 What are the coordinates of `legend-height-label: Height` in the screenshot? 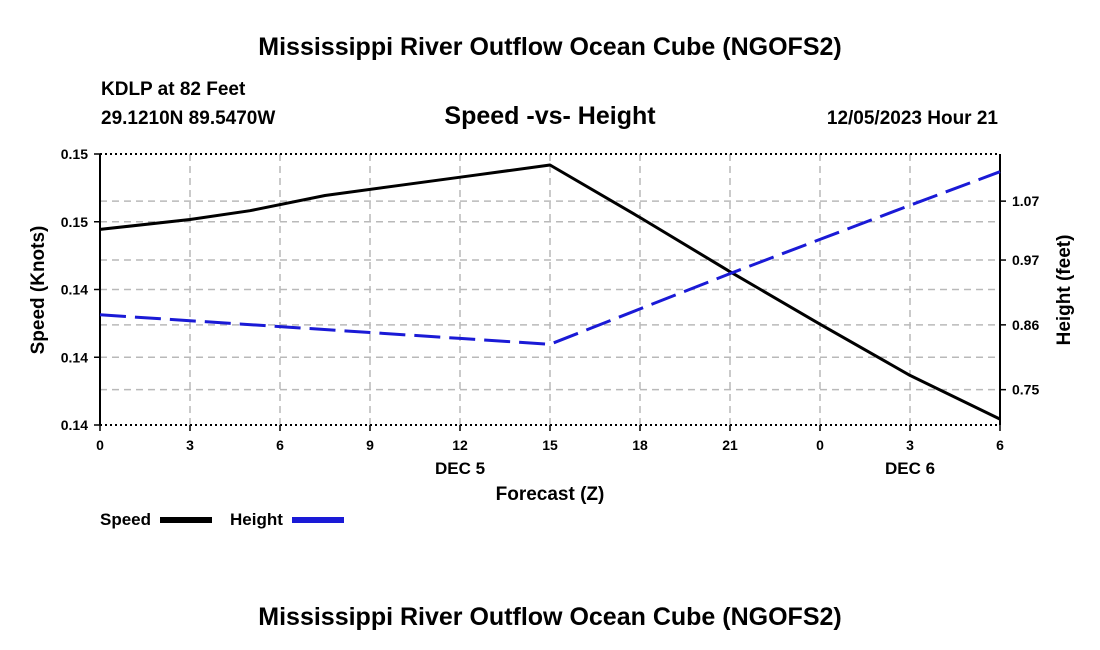 It's located at (256, 519).